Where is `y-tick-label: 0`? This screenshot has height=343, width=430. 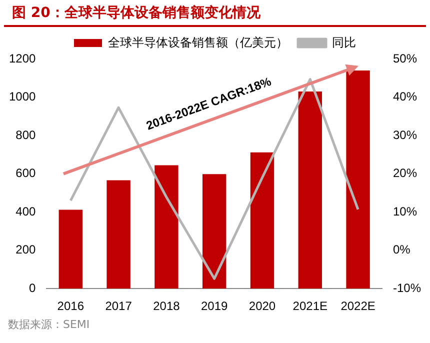
y-tick-label: 0 is located at coordinates (32, 287).